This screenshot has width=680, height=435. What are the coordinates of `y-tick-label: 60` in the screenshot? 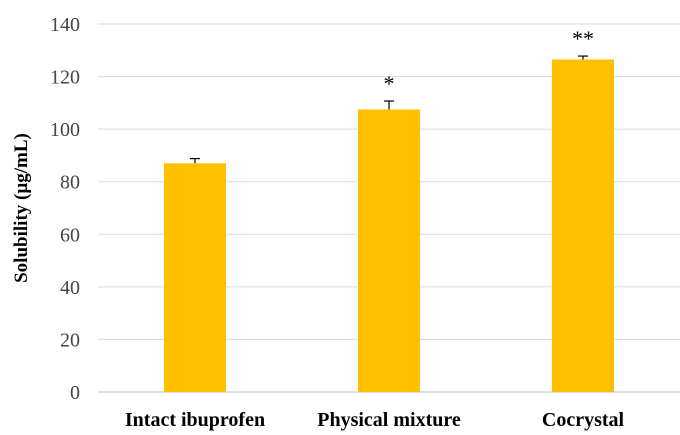 It's located at (70, 235).